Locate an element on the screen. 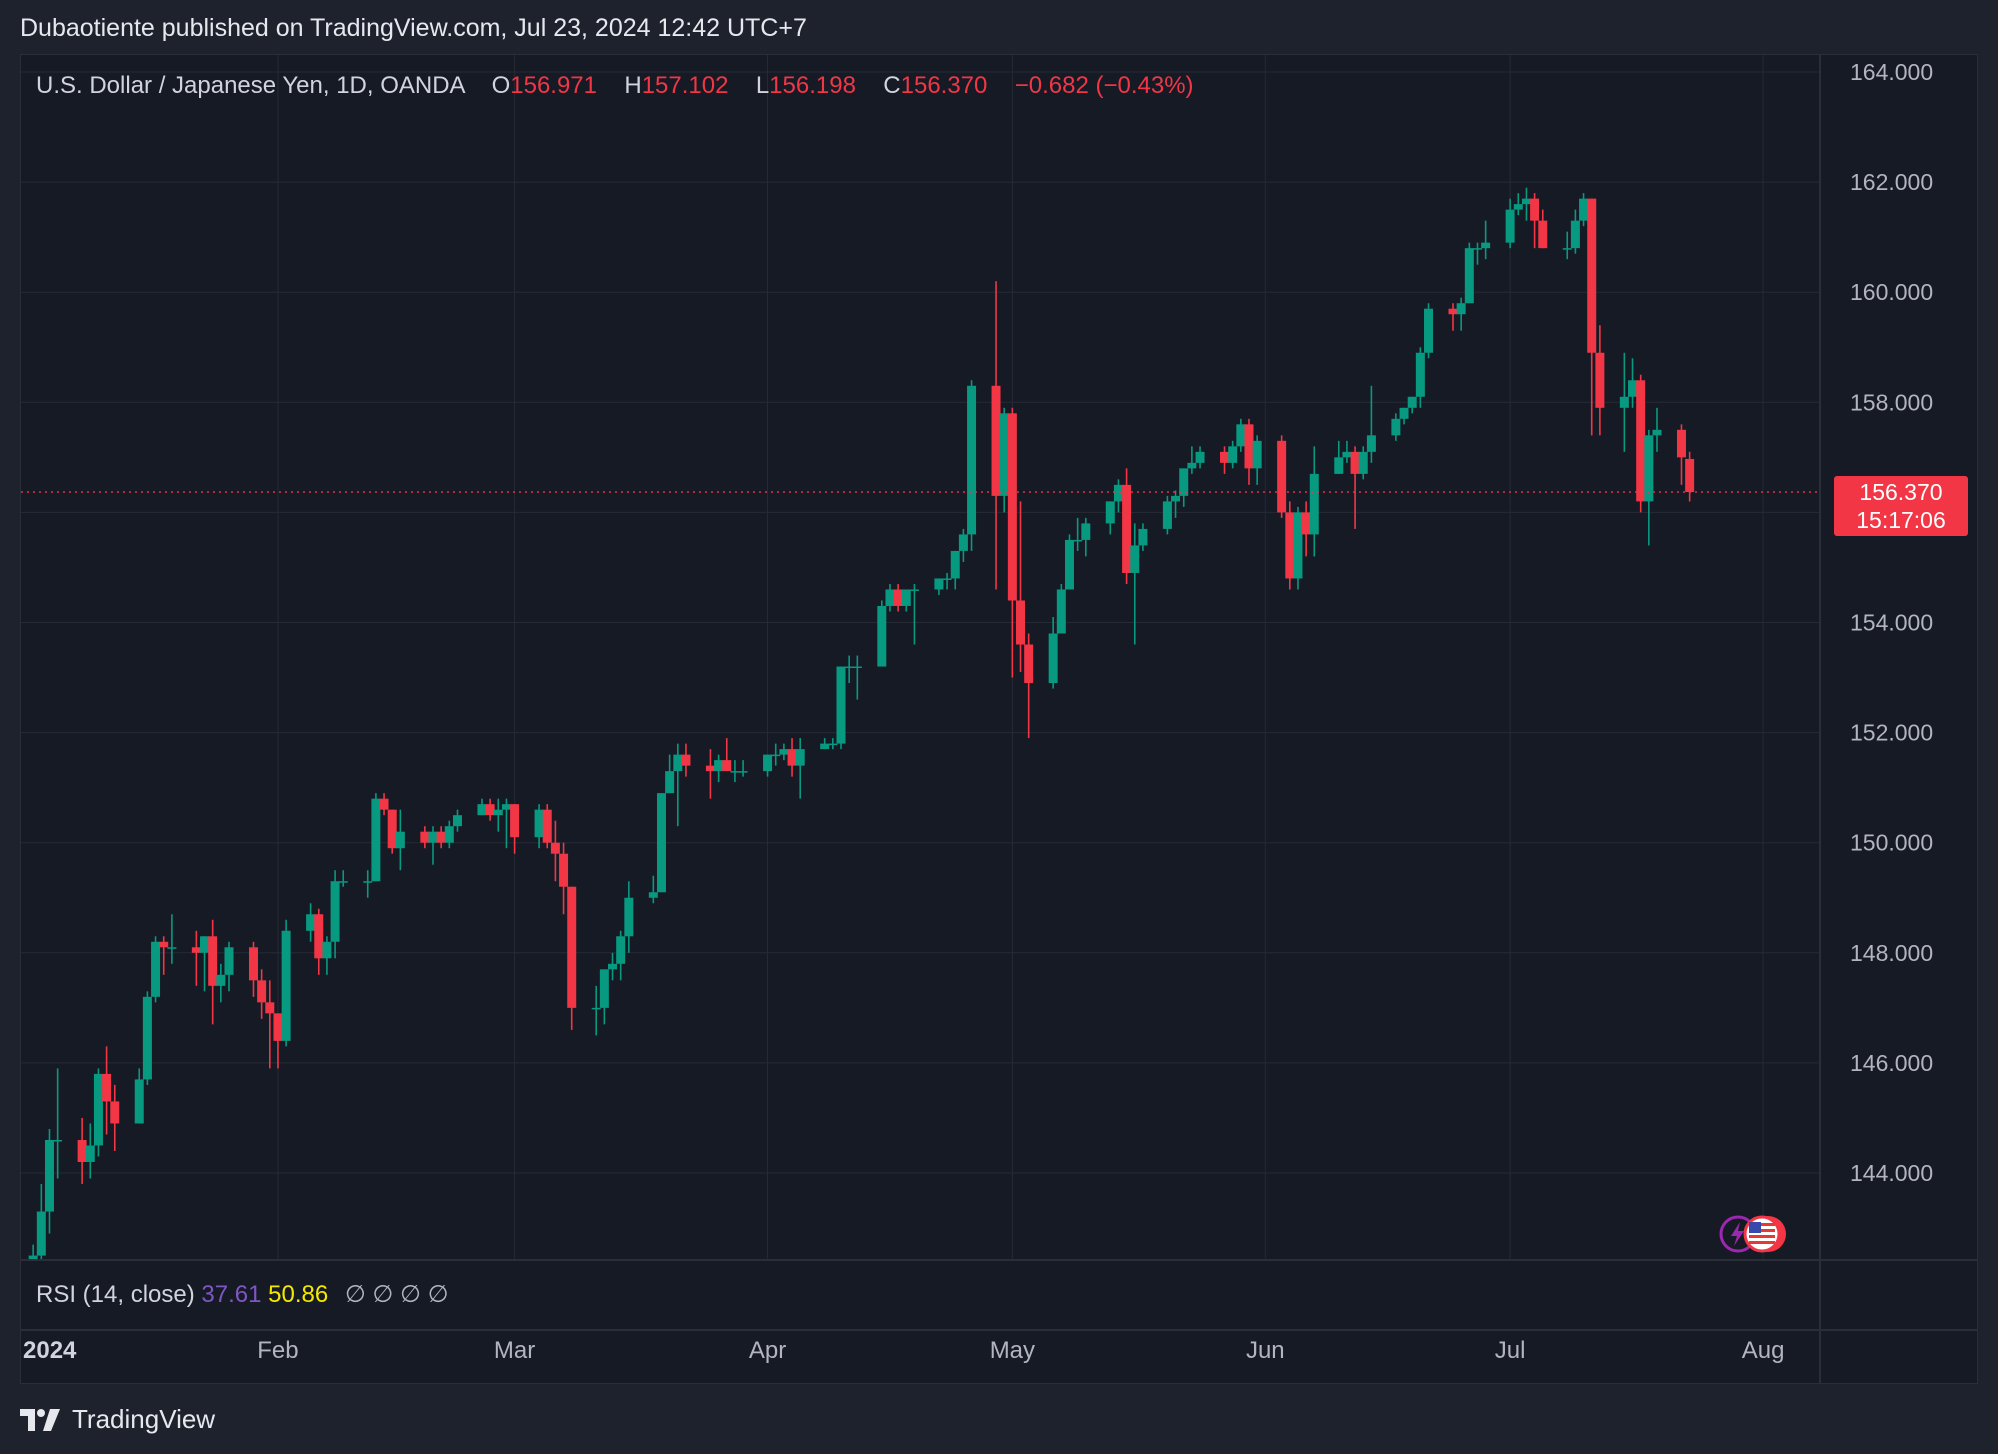  us-flag-event-icon is located at coordinates (1764, 1234).